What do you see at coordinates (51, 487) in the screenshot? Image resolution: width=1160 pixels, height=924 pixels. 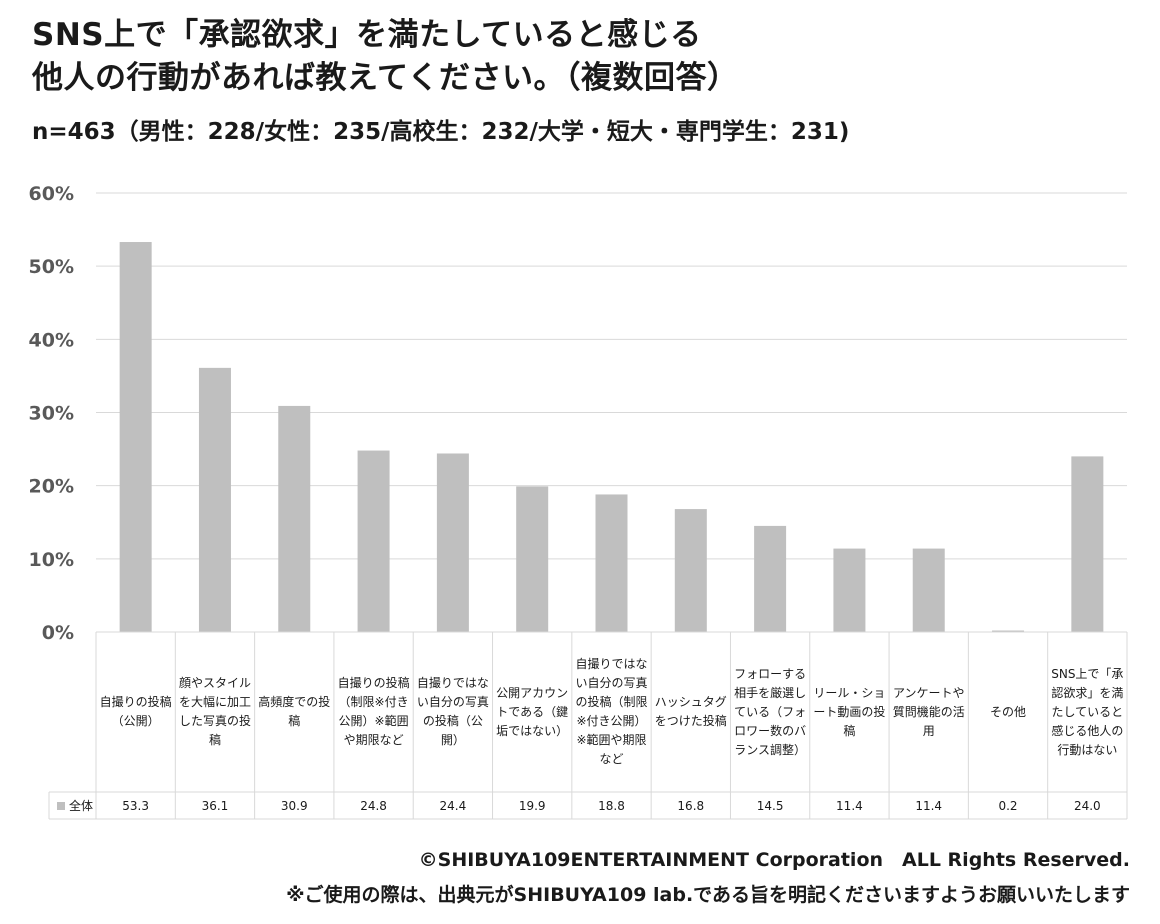 I see `y-tick-label: 20%` at bounding box center [51, 487].